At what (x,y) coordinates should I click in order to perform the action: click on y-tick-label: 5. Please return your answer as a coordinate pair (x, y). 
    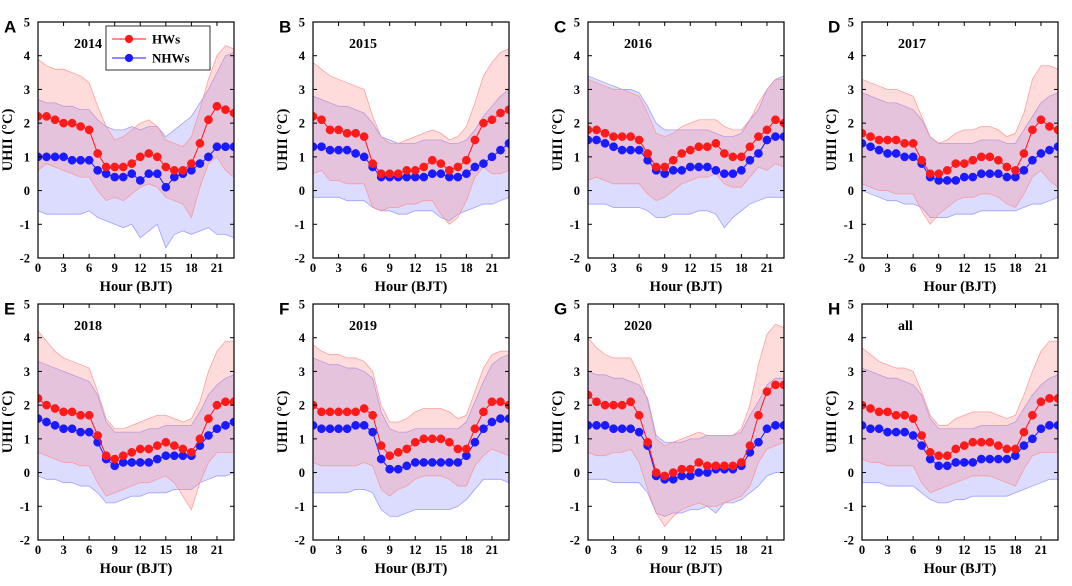
    Looking at the image, I should click on (577, 305).